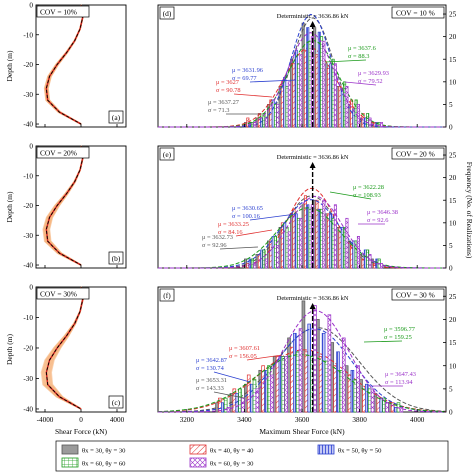 The width and height of the screenshot is (474, 474). Describe the element at coordinates (362, 48) in the screenshot. I see `mean-annotation: μ = 3637.6` at that location.